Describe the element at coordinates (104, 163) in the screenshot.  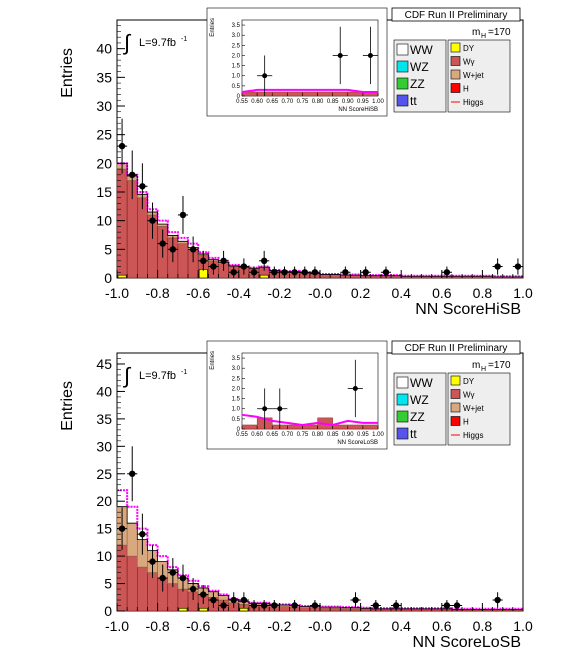
I see `y-tick-label: 20` at that location.